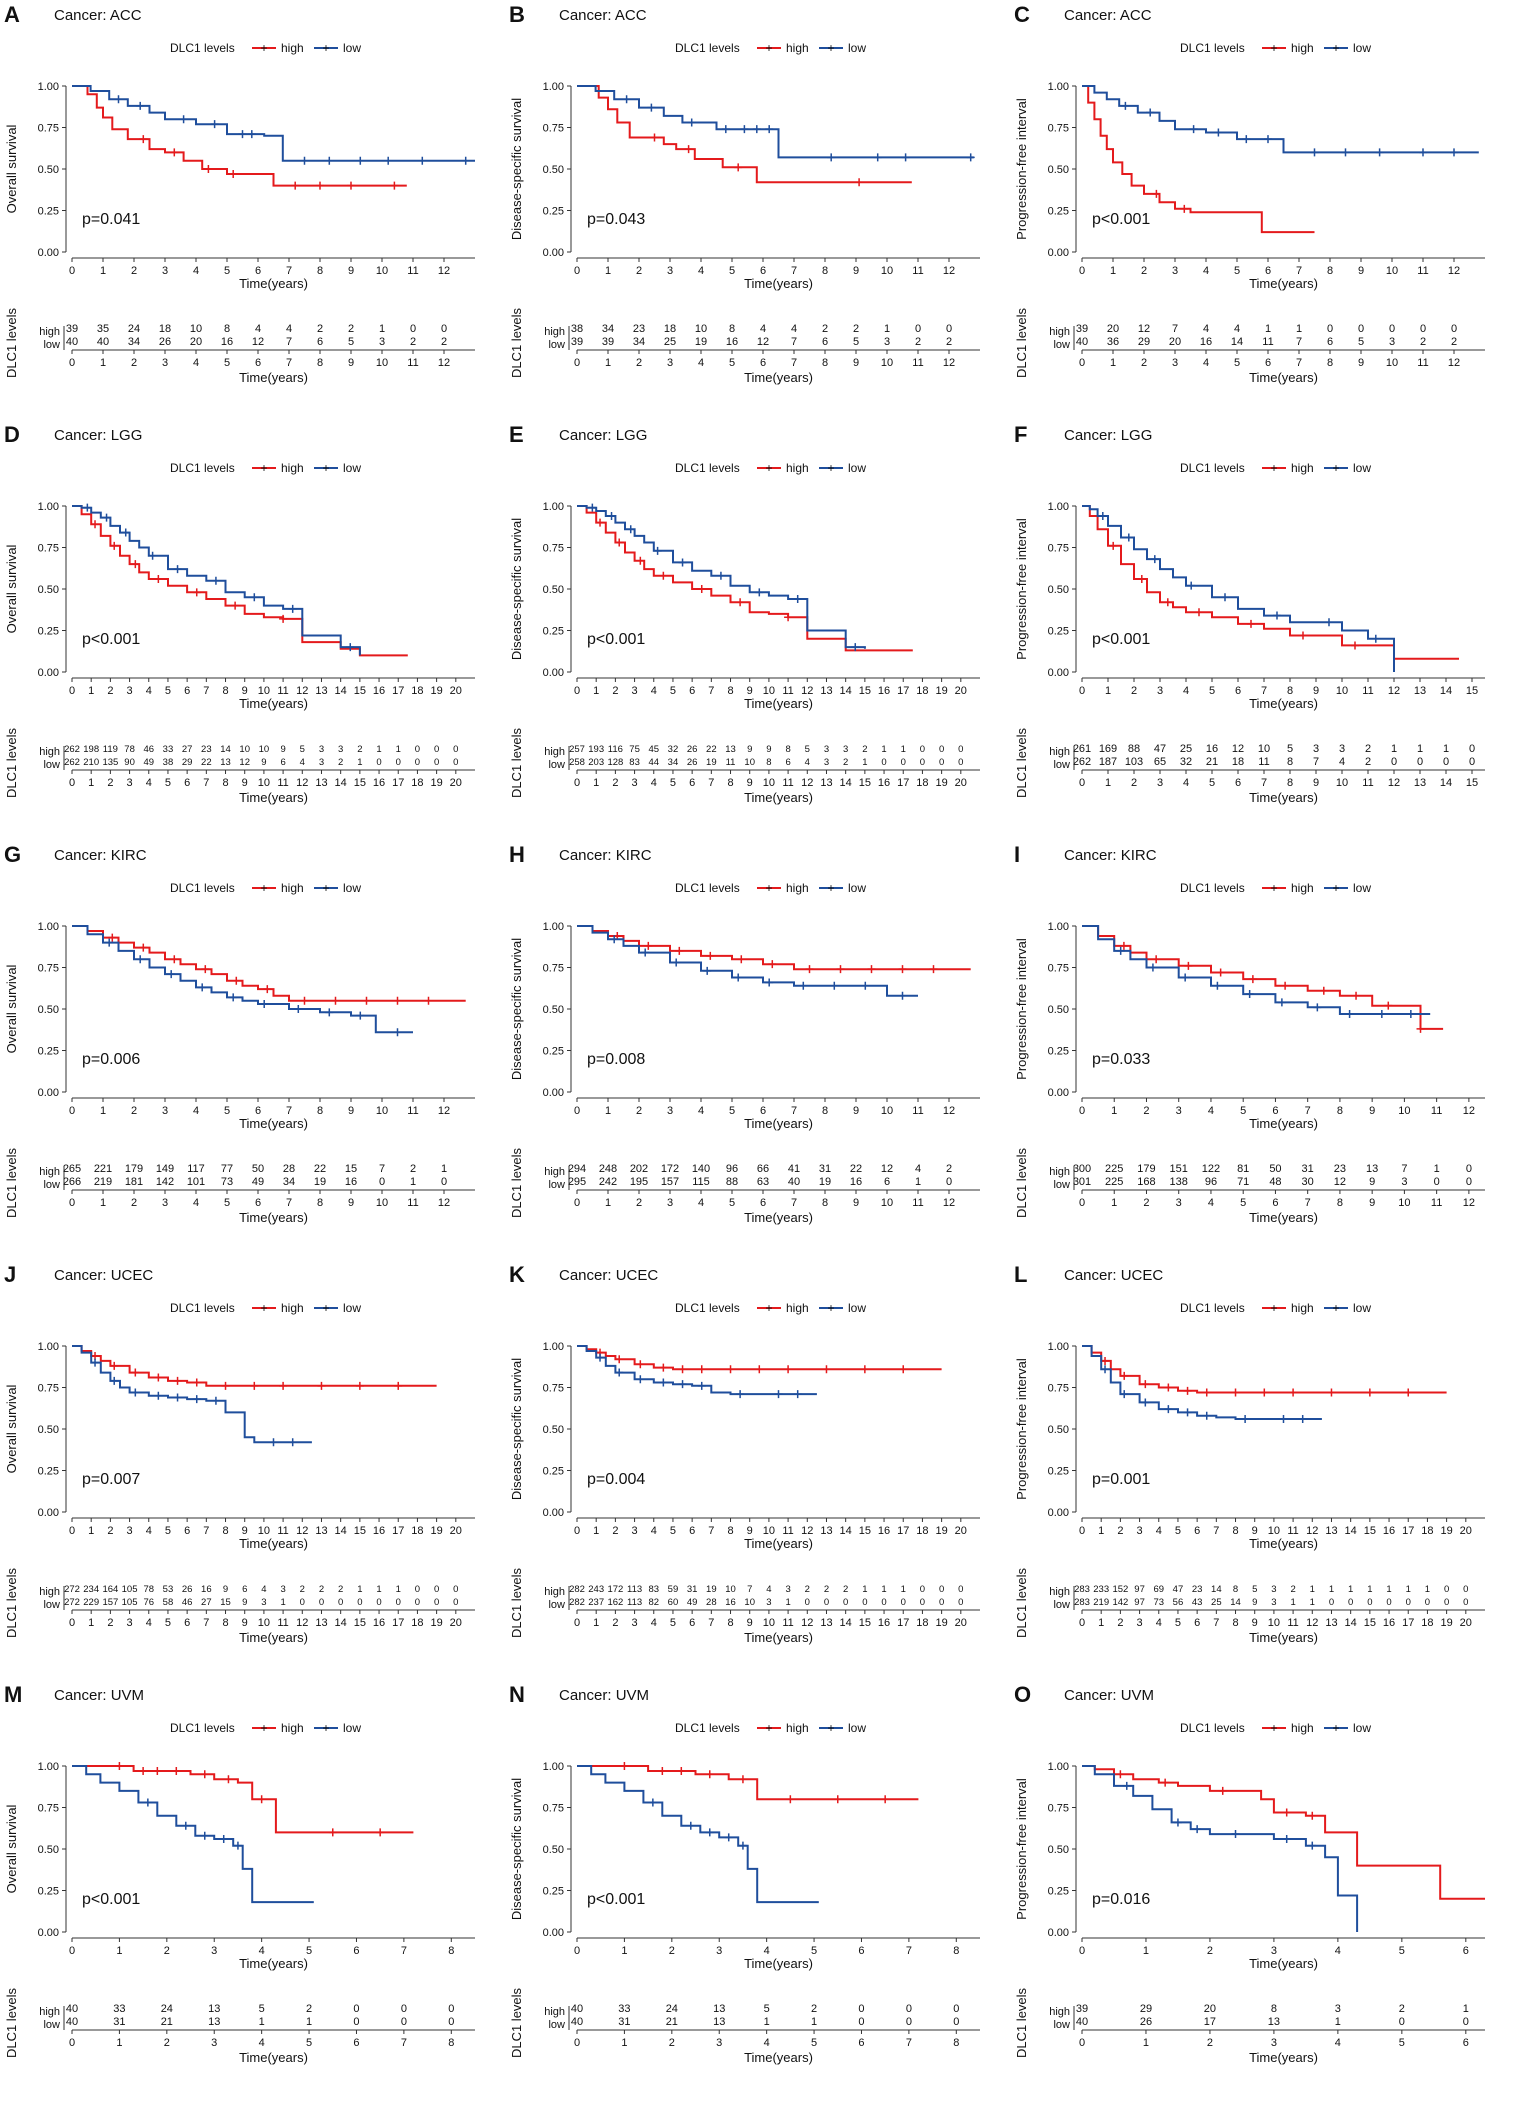 The height and width of the screenshot is (2103, 1516). I want to click on risk-low-count: 63, so click(763, 1182).